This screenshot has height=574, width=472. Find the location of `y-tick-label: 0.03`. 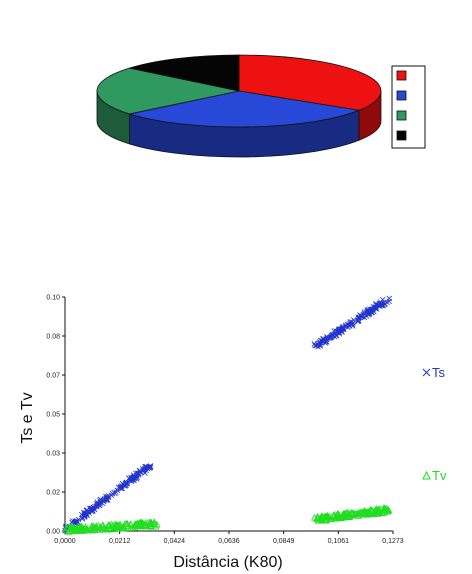

y-tick-label: 0.03 is located at coordinates (53, 454).